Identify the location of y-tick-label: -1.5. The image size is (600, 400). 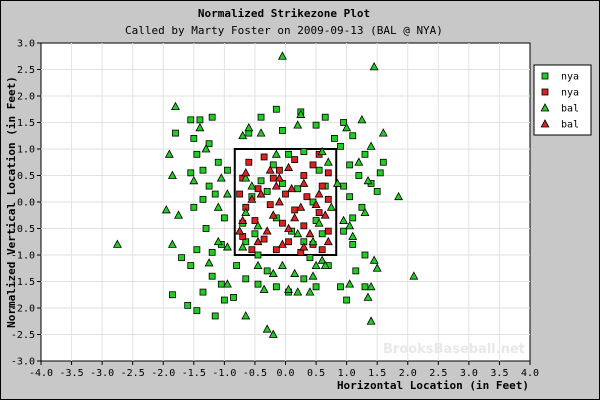
(23, 282).